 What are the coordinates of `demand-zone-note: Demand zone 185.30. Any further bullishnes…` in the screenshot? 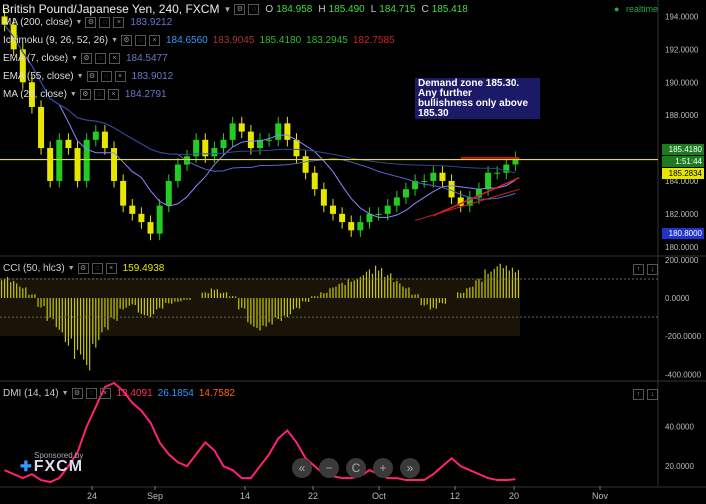 It's located at (477, 98).